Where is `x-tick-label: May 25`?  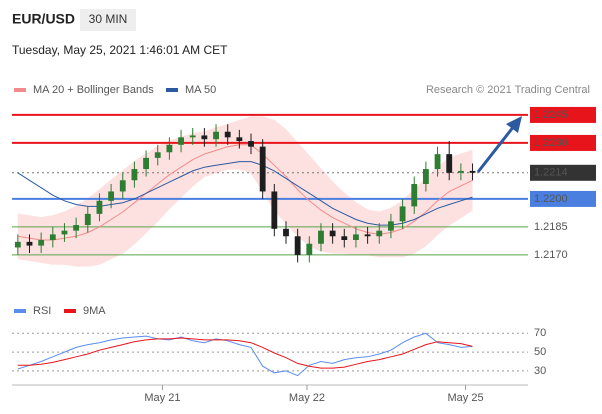 x-tick-label: May 25 is located at coordinates (465, 398).